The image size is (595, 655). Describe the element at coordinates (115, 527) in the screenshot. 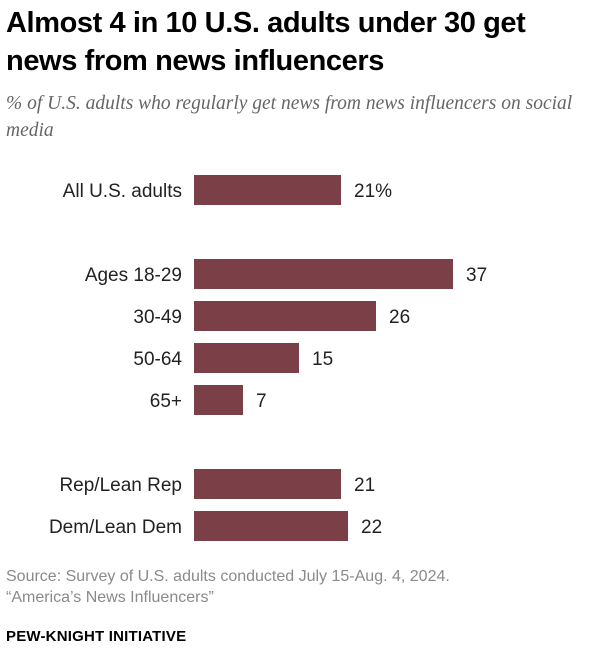

I see `category-label-dem-lean-dem: Dem/Lean Dem` at that location.